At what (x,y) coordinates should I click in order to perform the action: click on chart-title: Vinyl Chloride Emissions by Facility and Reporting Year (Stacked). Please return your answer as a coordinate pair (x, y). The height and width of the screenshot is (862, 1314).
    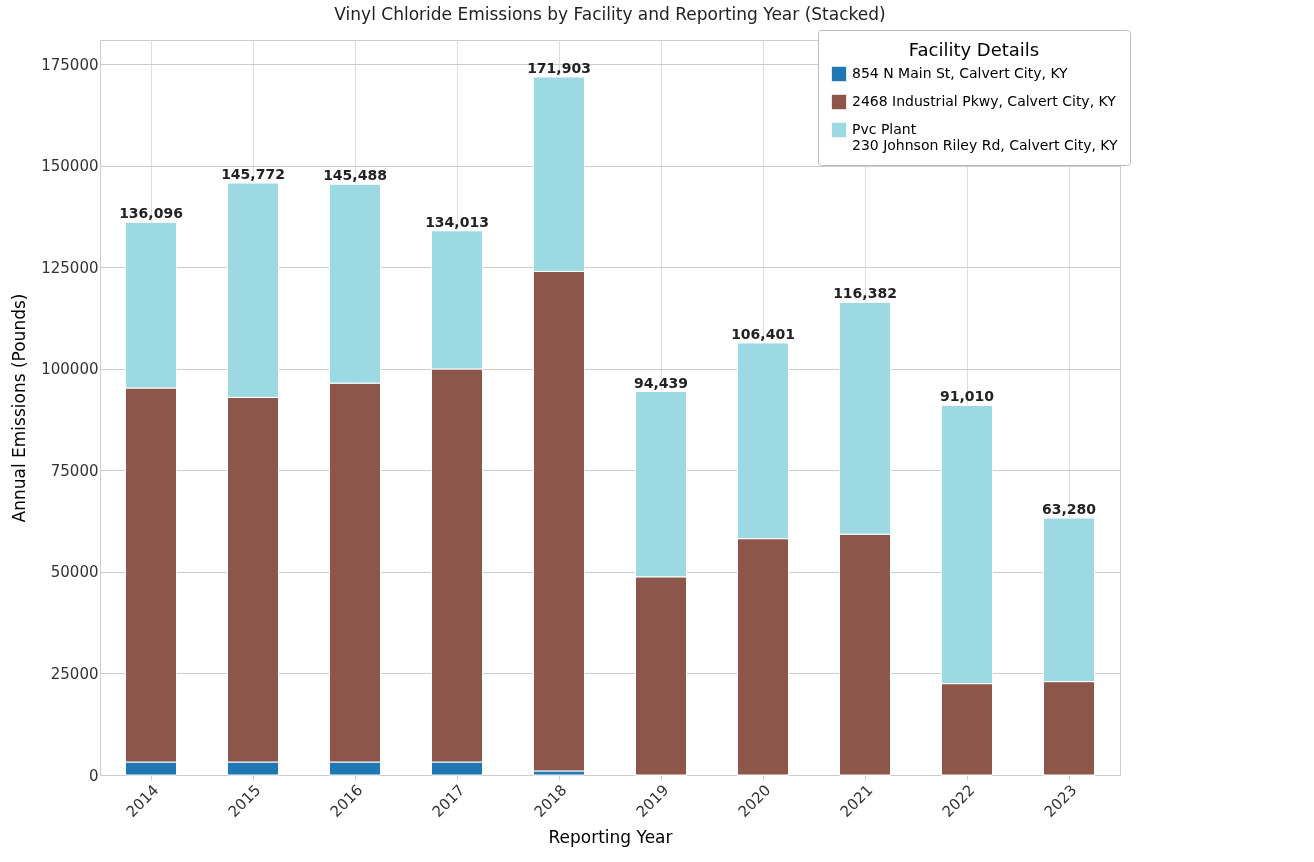
    Looking at the image, I should click on (610, 13).